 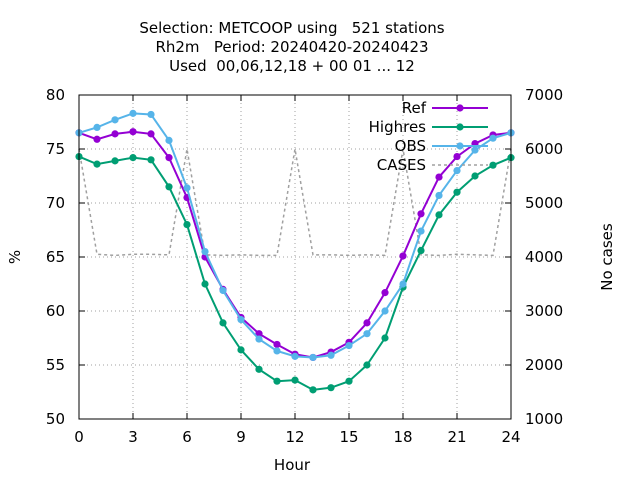 I want to click on y2-tick-label: 2000, so click(x=544, y=365).